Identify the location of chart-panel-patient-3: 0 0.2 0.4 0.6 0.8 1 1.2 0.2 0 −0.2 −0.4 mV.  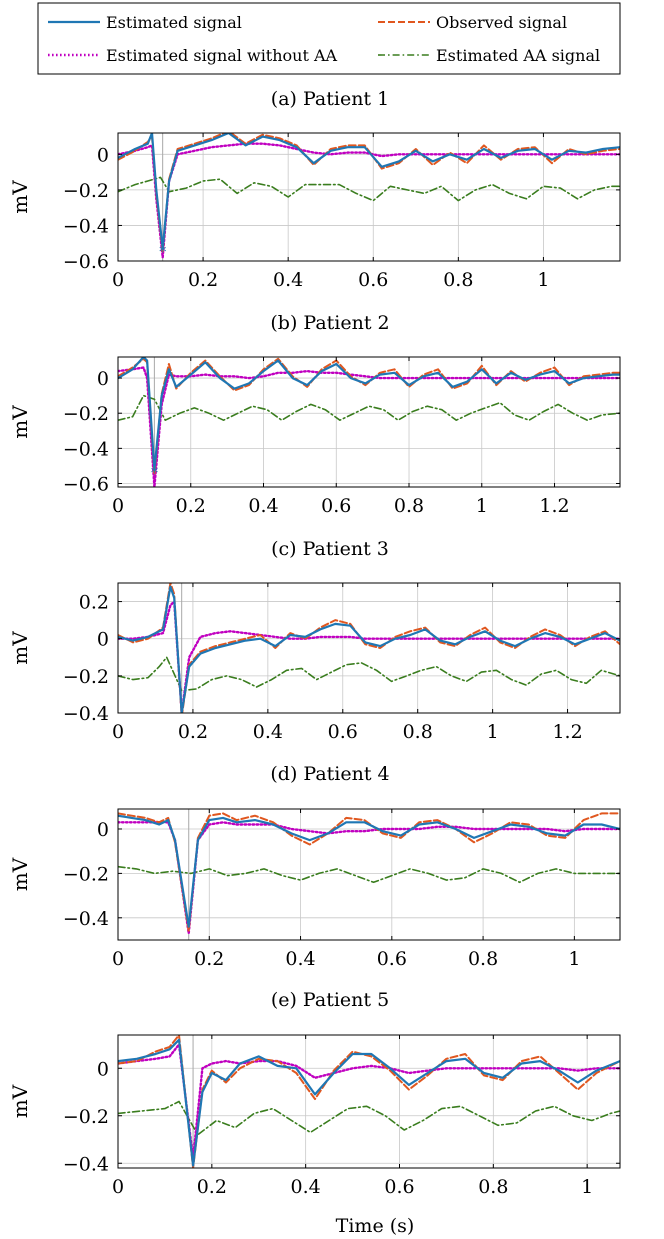
(314, 662).